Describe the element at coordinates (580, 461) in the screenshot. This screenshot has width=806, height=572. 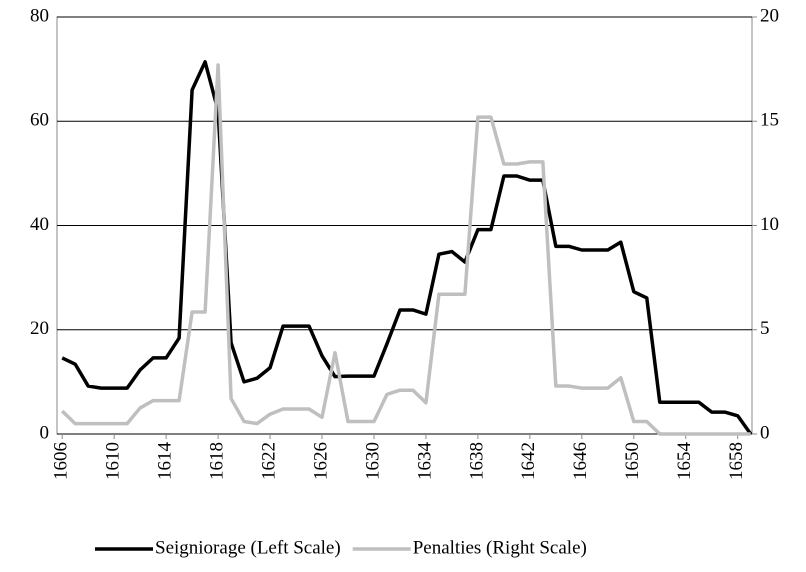
I see `x-tick-label: 1646` at that location.